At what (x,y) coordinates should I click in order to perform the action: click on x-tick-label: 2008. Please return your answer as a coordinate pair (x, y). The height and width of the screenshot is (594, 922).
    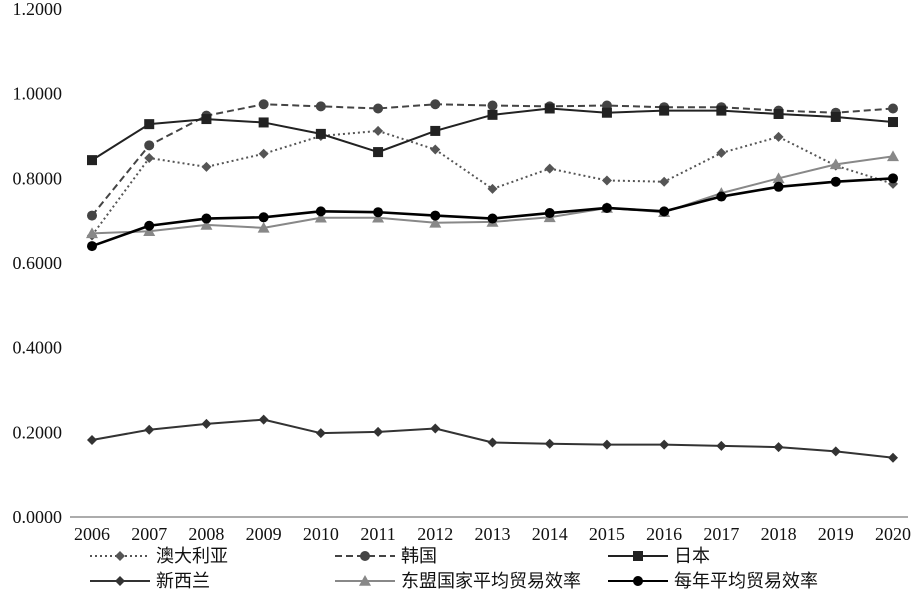
    Looking at the image, I should click on (206, 534).